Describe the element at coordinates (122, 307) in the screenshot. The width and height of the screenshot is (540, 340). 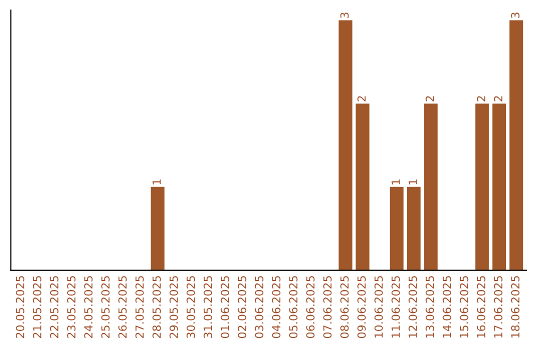
I see `x-tick-label: 26.05.2025` at that location.